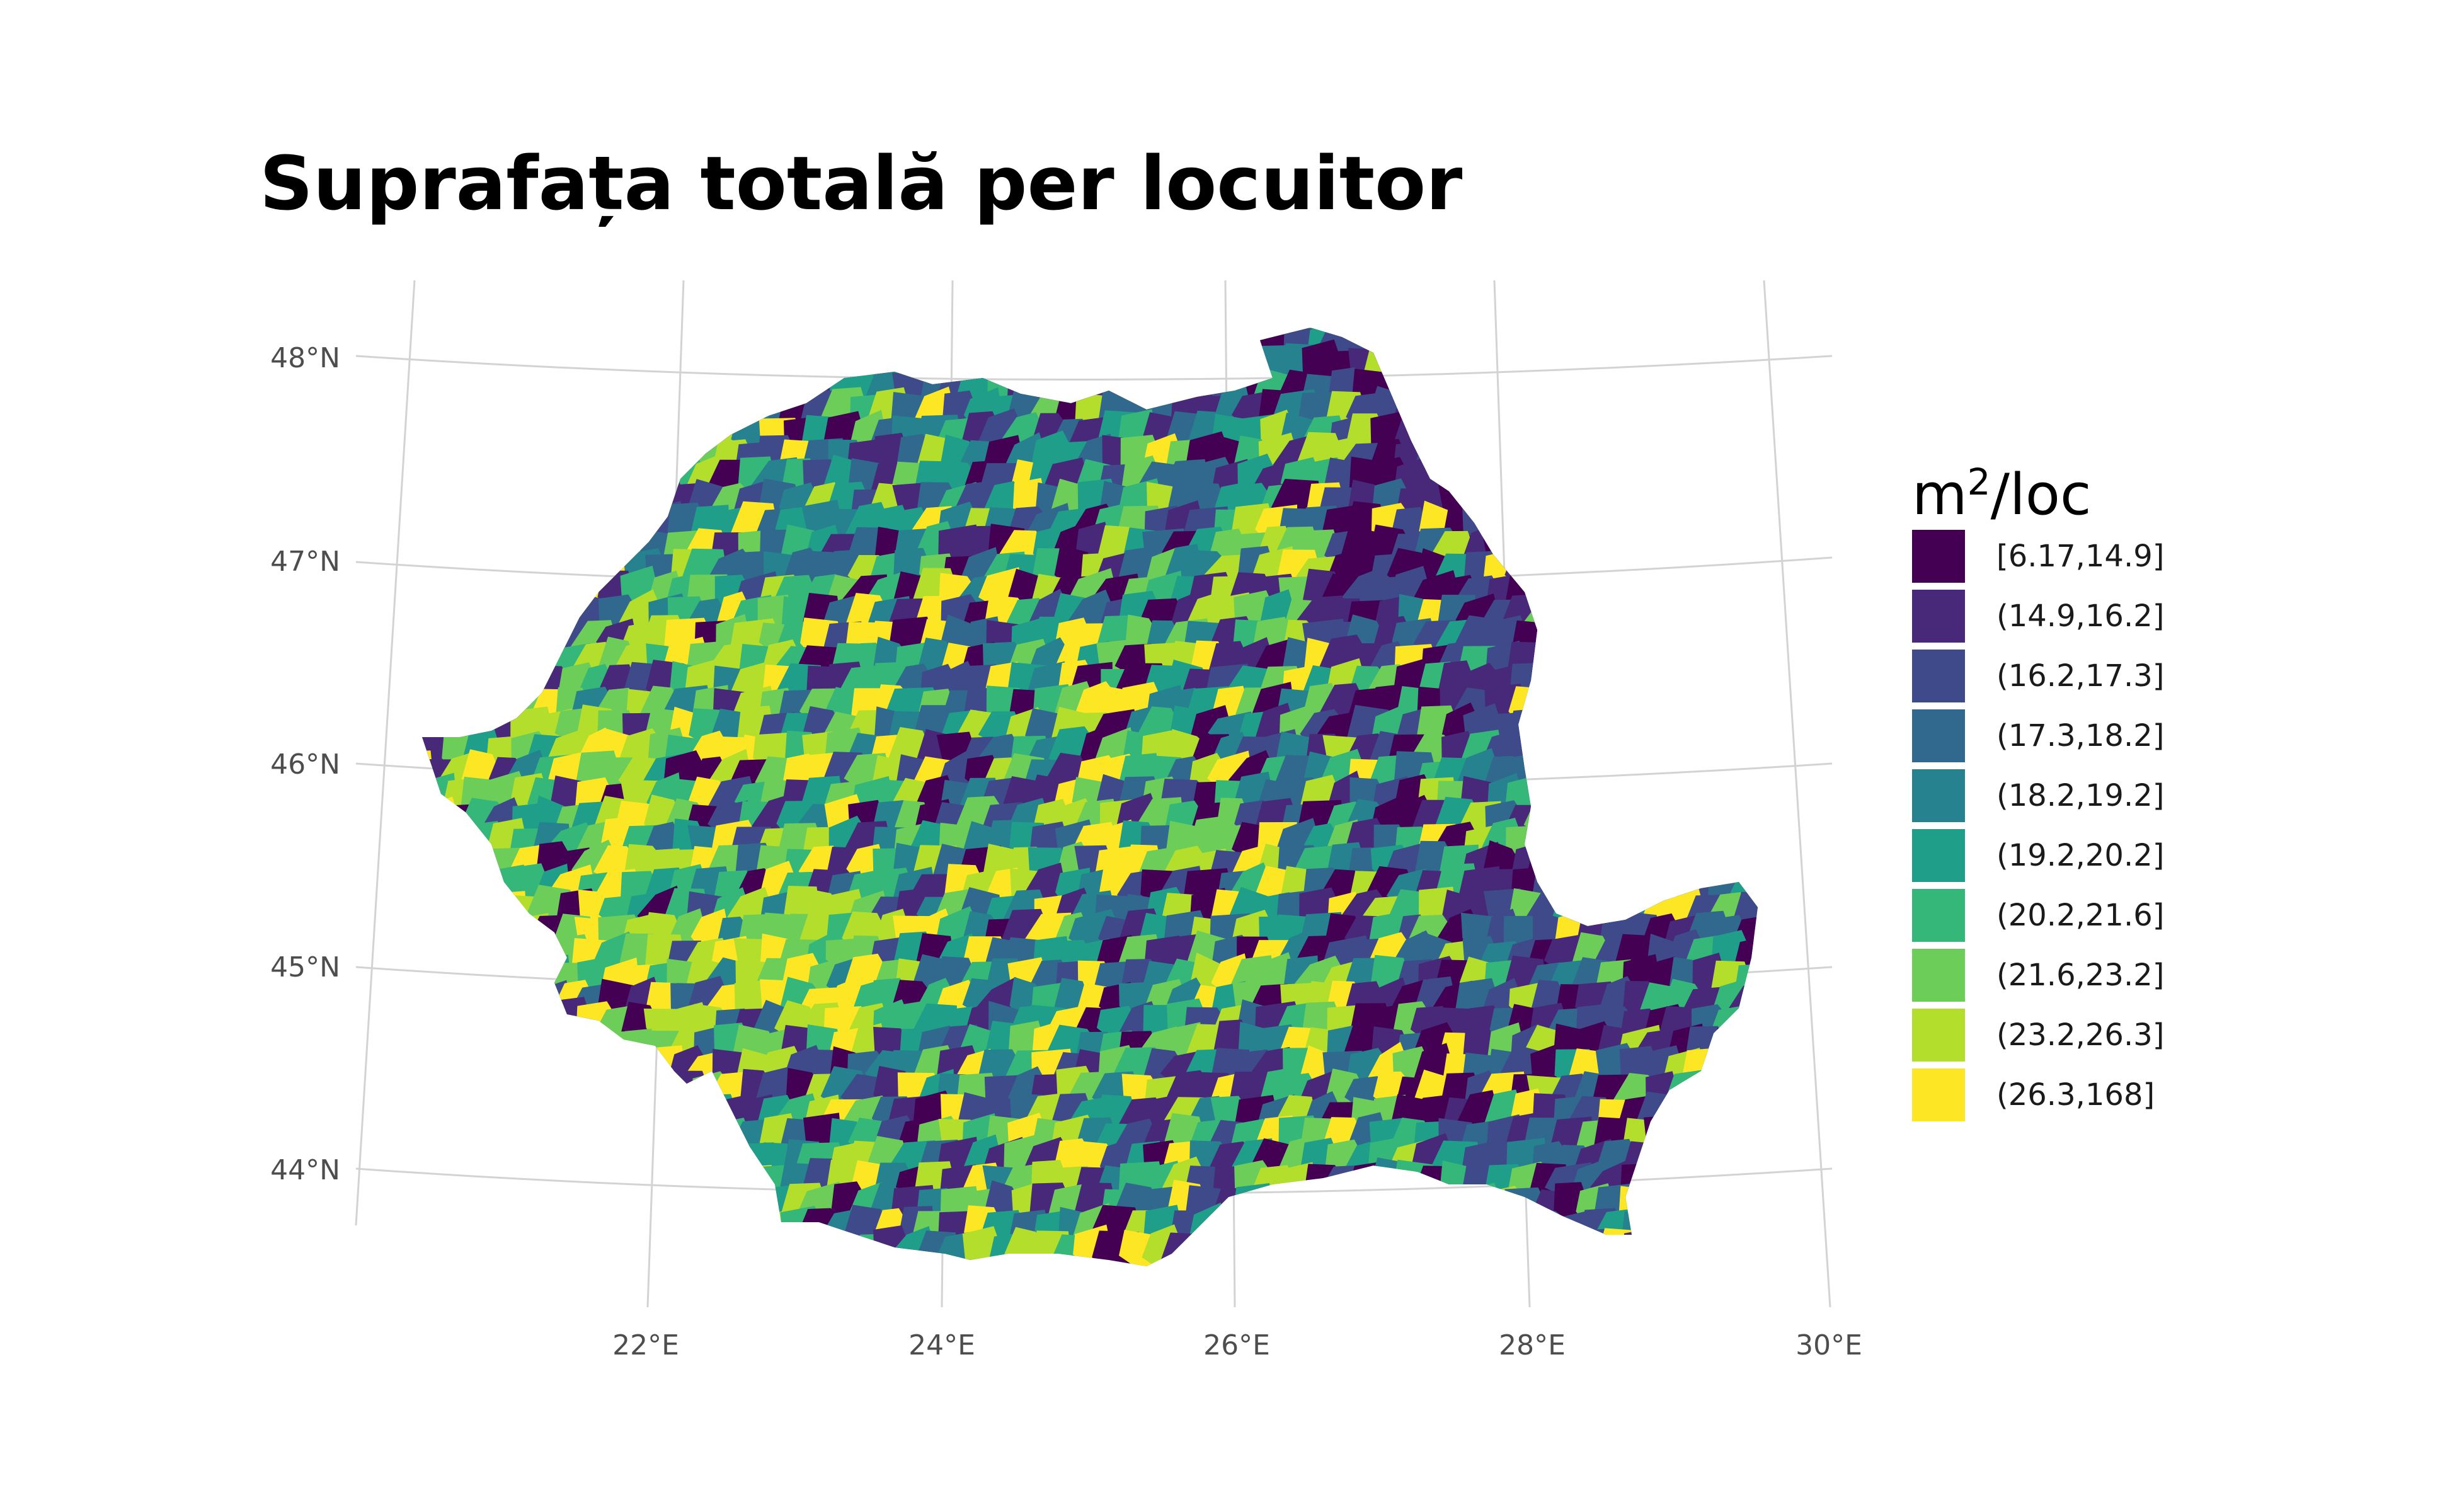 The height and width of the screenshot is (1512, 2457). Describe the element at coordinates (2080, 616) in the screenshot. I see `legend-label: (14.9,16.2]` at that location.